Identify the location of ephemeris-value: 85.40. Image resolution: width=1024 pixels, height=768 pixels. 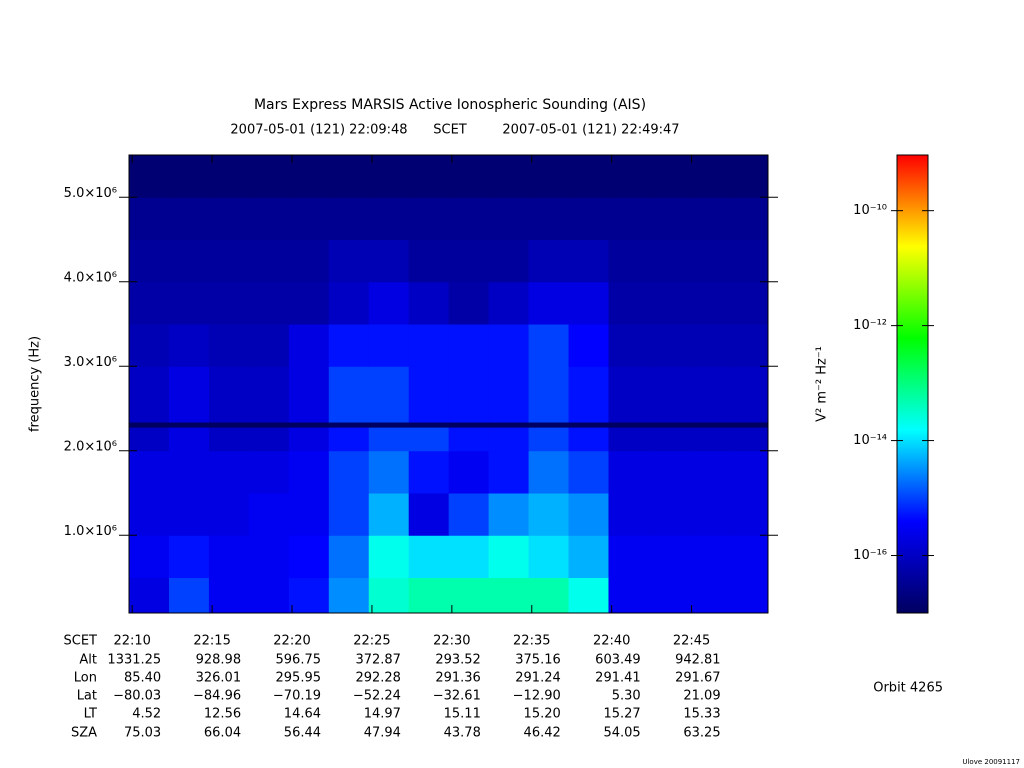
(142, 678).